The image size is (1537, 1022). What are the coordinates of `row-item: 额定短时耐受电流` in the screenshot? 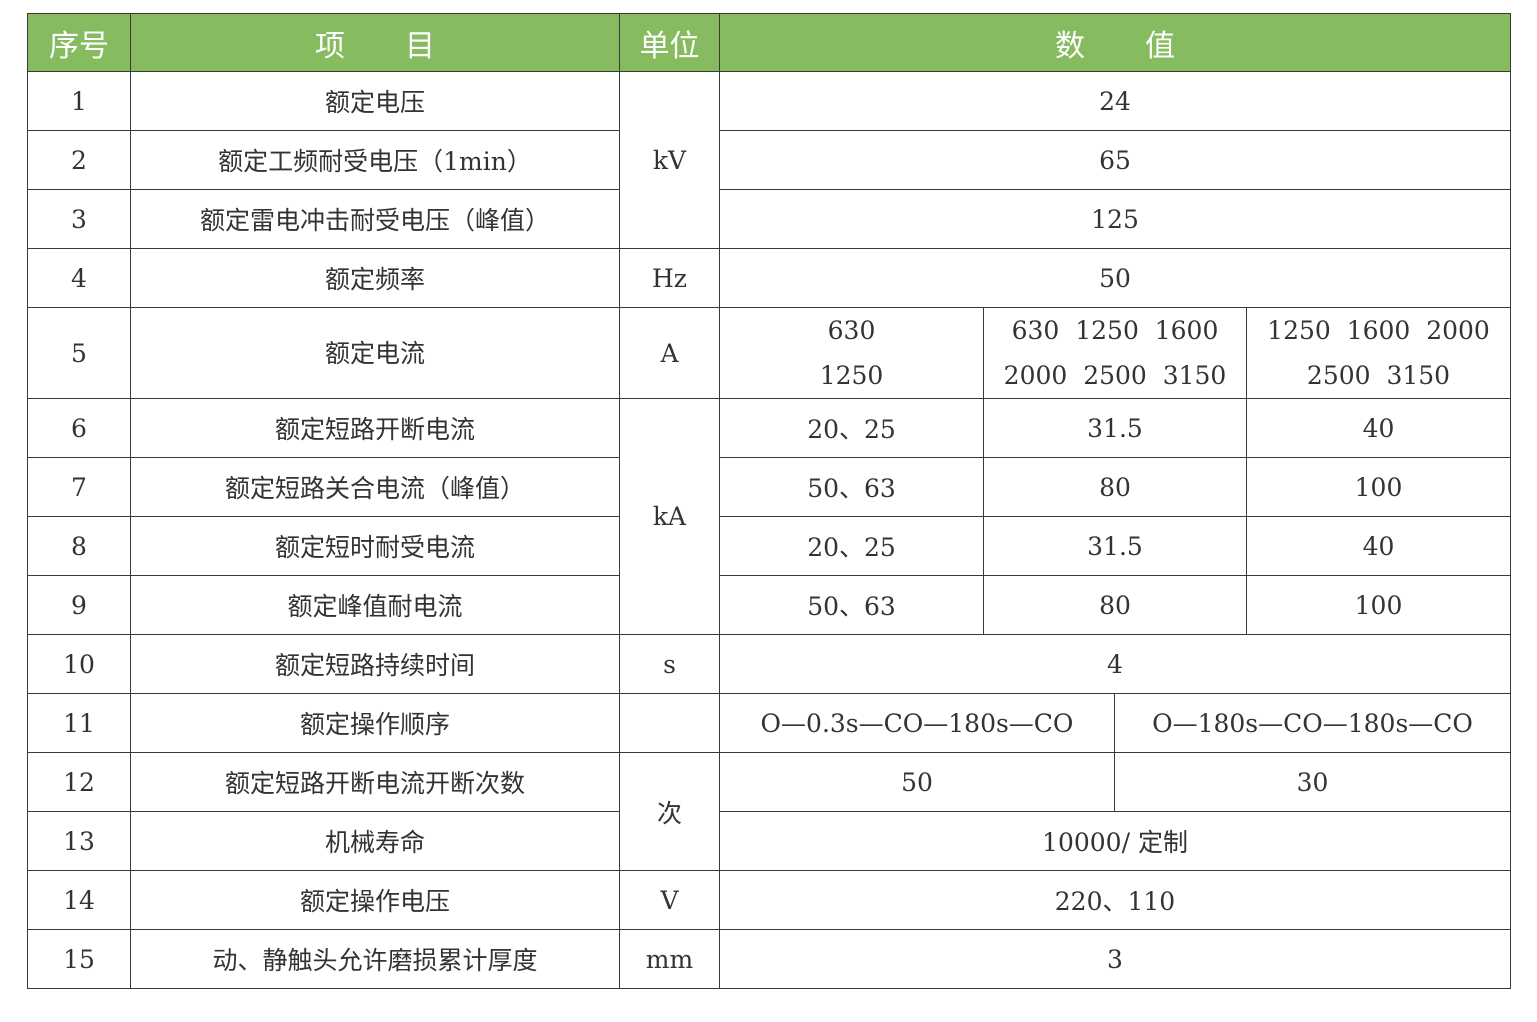 It's located at (375, 546).